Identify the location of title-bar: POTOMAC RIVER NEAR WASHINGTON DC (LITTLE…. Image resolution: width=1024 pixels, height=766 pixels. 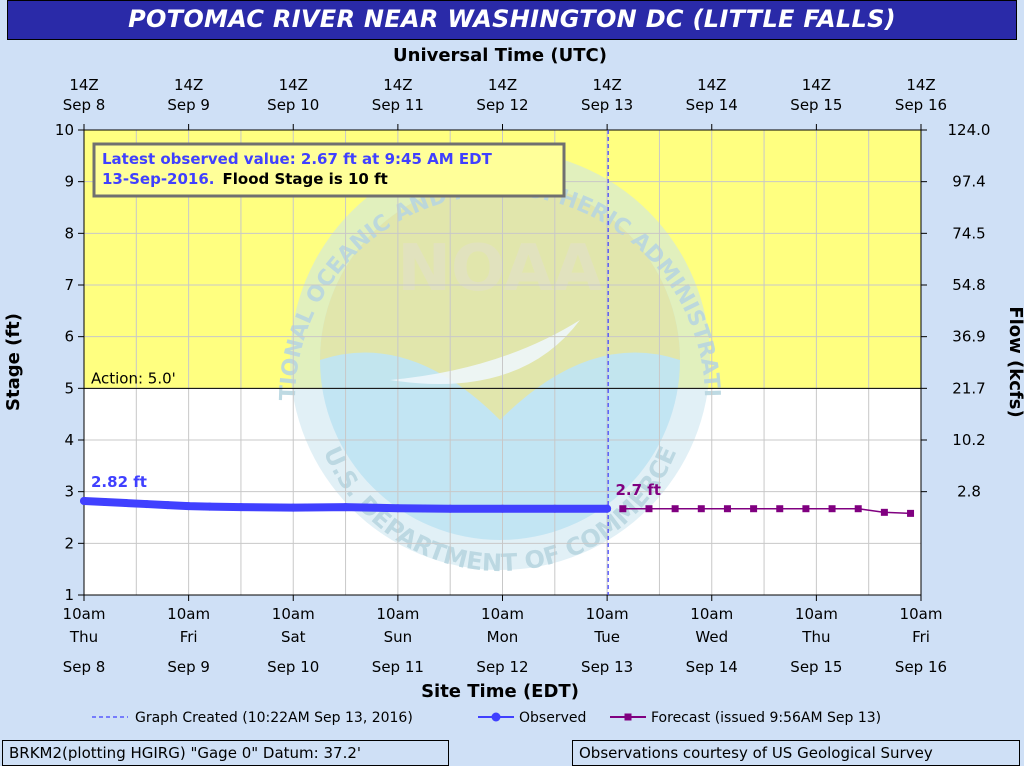
(512, 20).